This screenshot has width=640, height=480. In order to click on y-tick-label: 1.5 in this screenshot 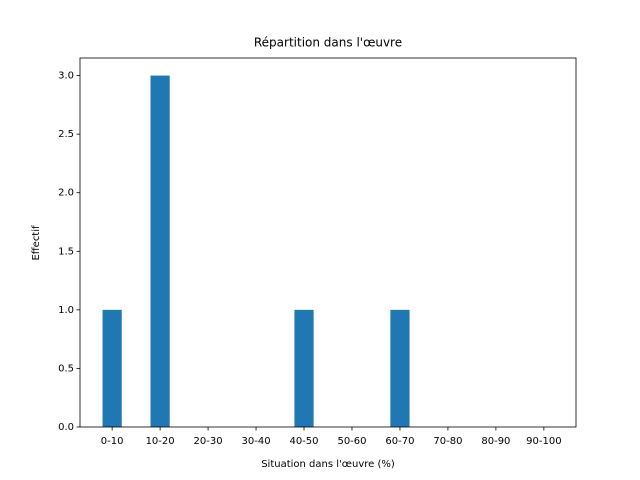, I will do `click(66, 251)`.